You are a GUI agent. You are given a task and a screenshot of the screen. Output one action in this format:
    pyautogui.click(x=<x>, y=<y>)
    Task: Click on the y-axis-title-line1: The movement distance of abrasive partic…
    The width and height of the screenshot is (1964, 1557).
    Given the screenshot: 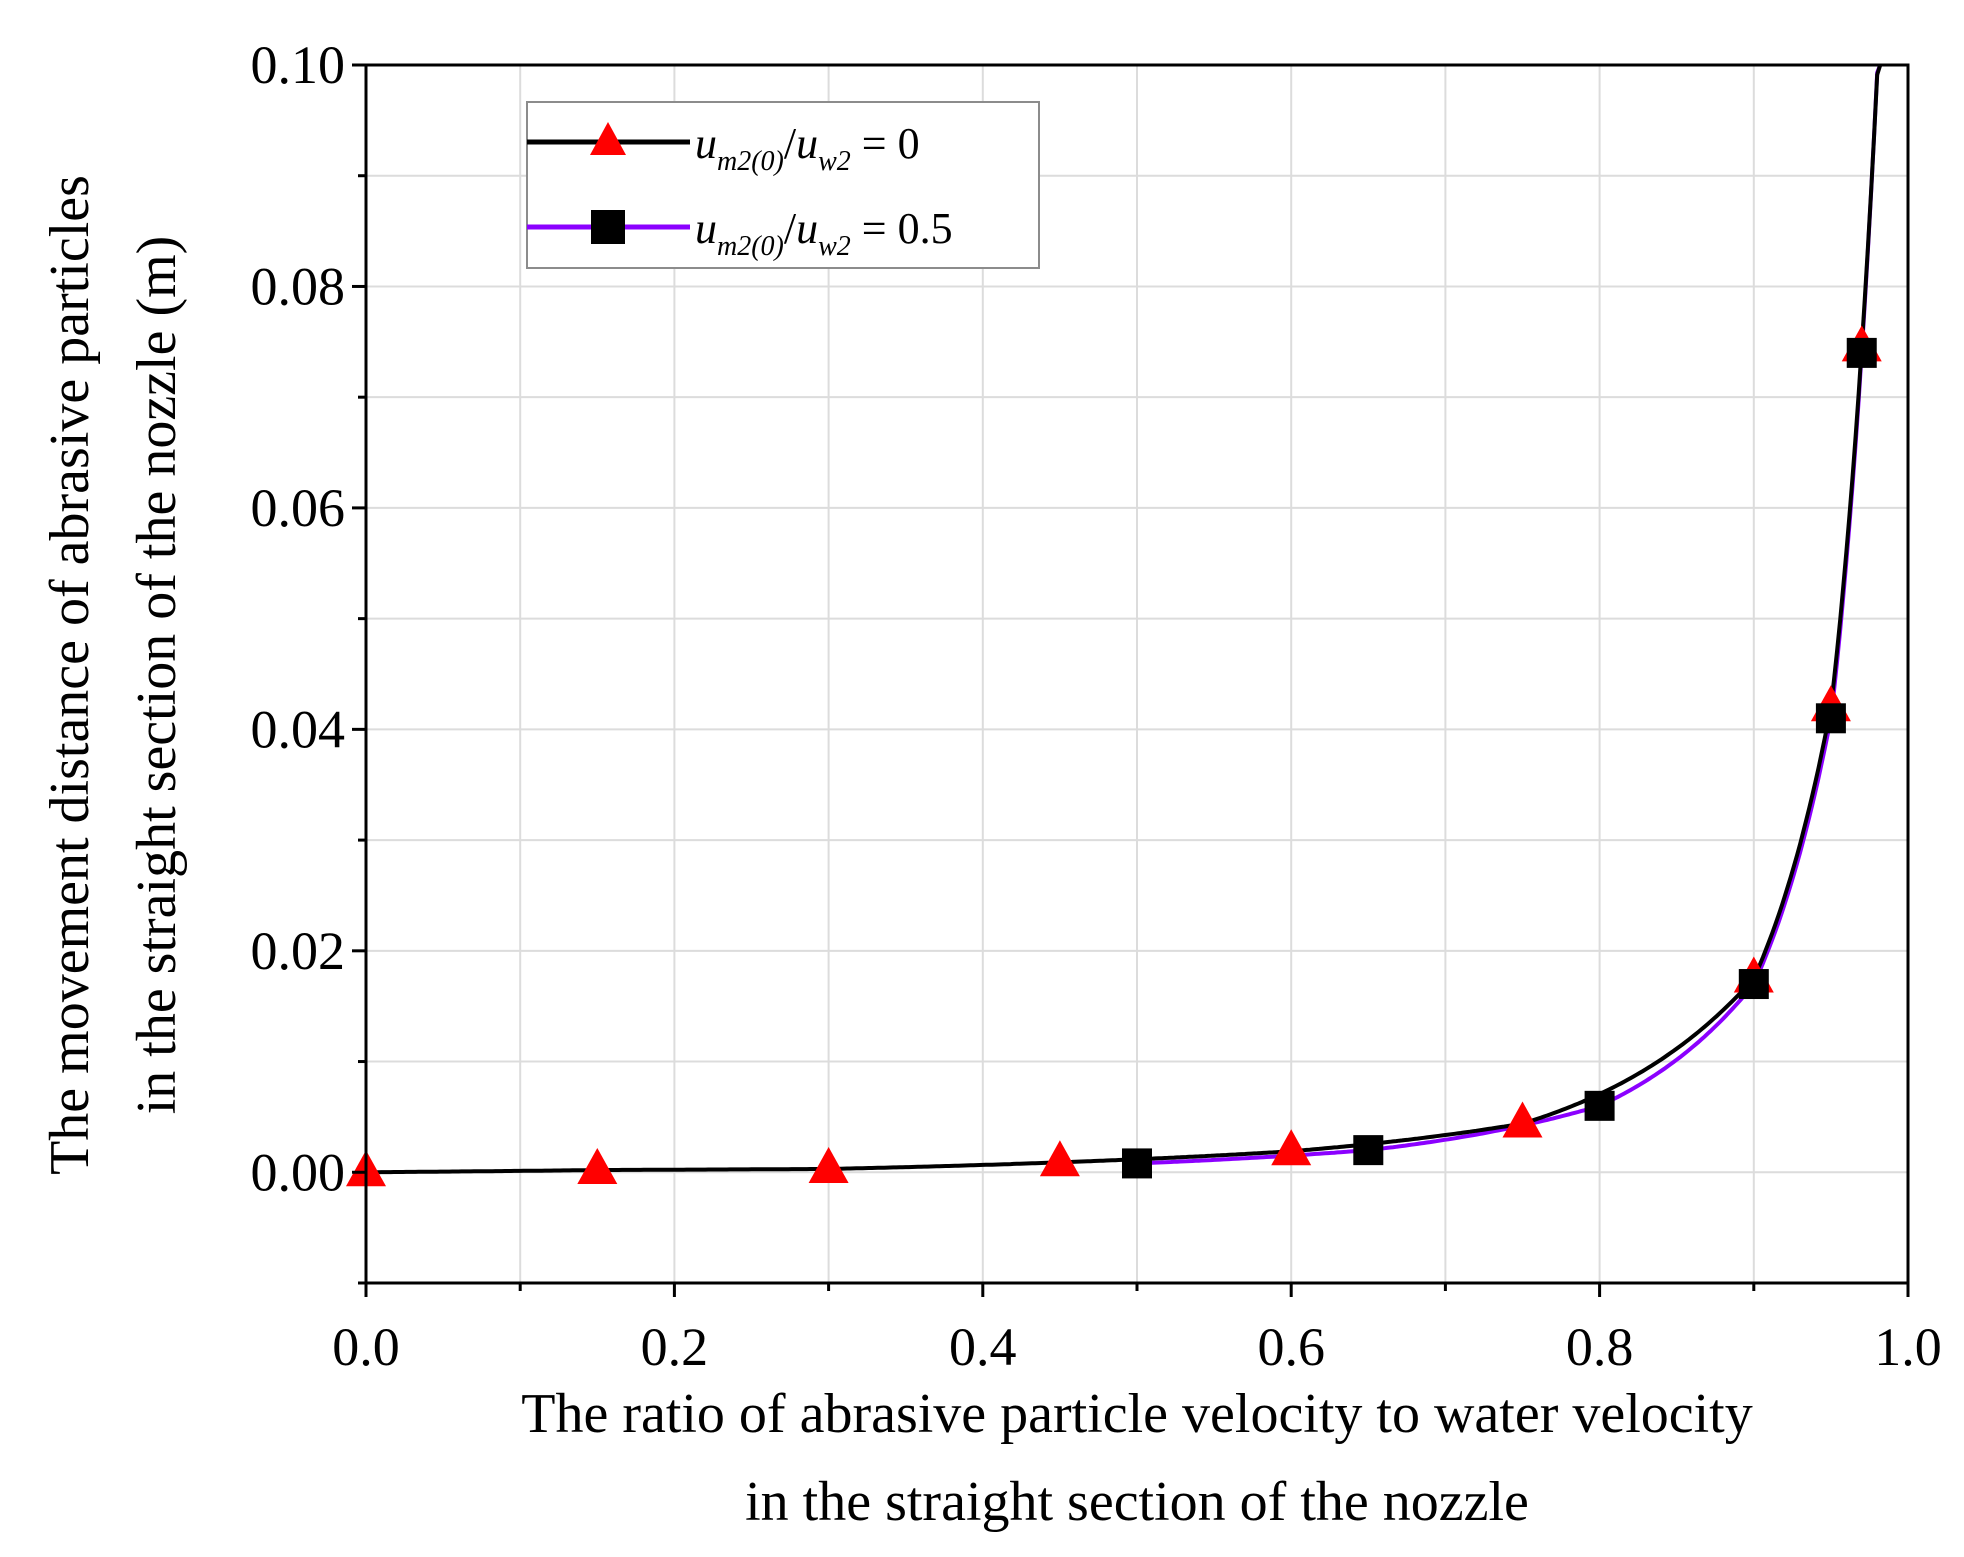 What is the action you would take?
    pyautogui.click(x=70, y=675)
    